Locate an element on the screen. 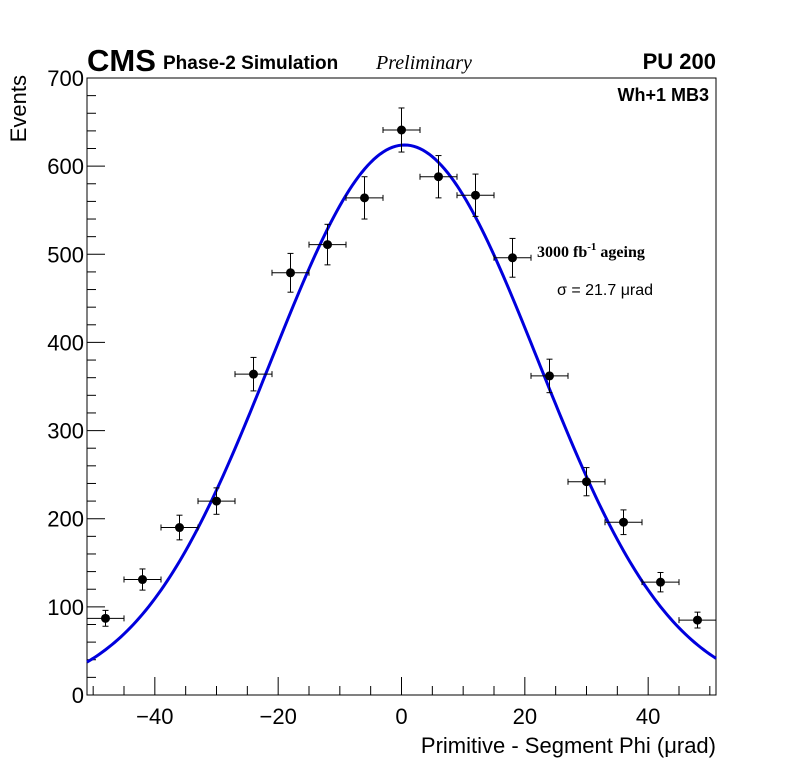  x-tick-label: −20 is located at coordinates (278, 716).